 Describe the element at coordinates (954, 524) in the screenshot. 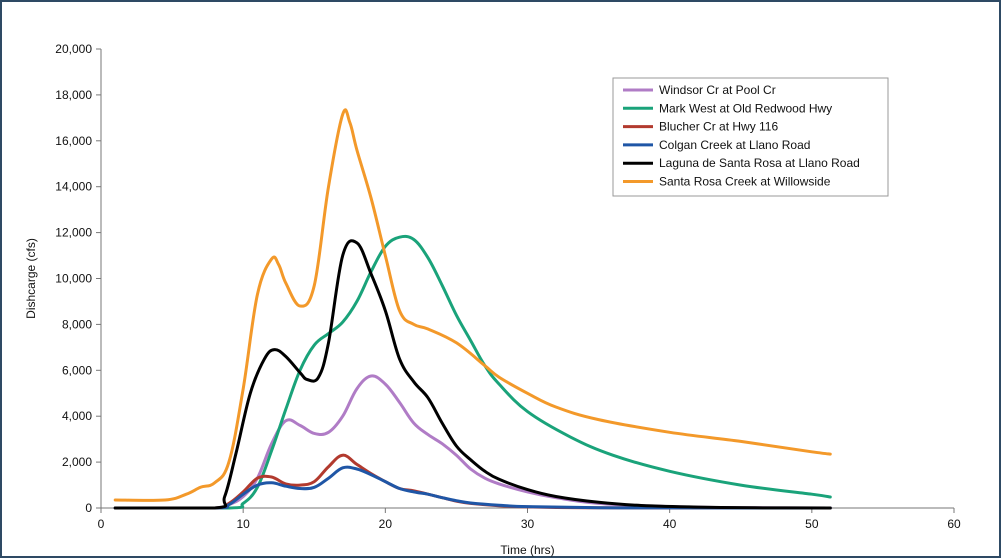

I see `x-tick-label: 60` at that location.